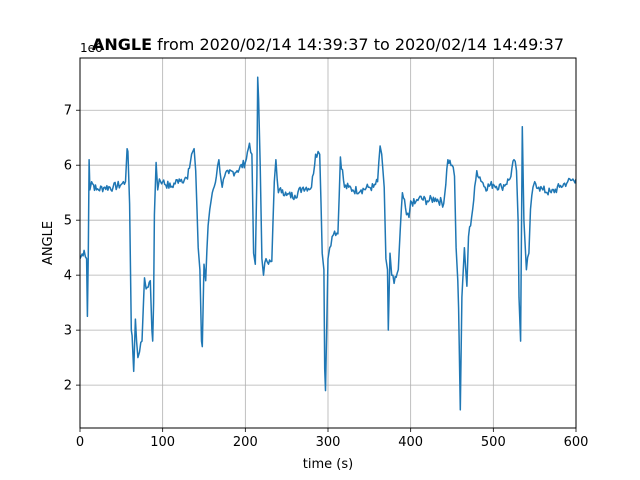 This screenshot has height=480, width=640. Describe the element at coordinates (68, 276) in the screenshot. I see `y-tick-label: 4` at that location.